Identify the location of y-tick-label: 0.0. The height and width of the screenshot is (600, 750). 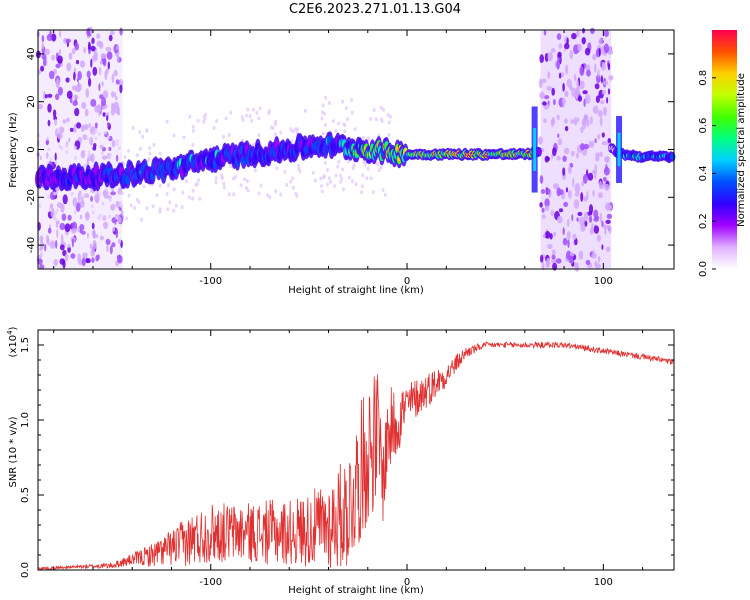
(25, 570).